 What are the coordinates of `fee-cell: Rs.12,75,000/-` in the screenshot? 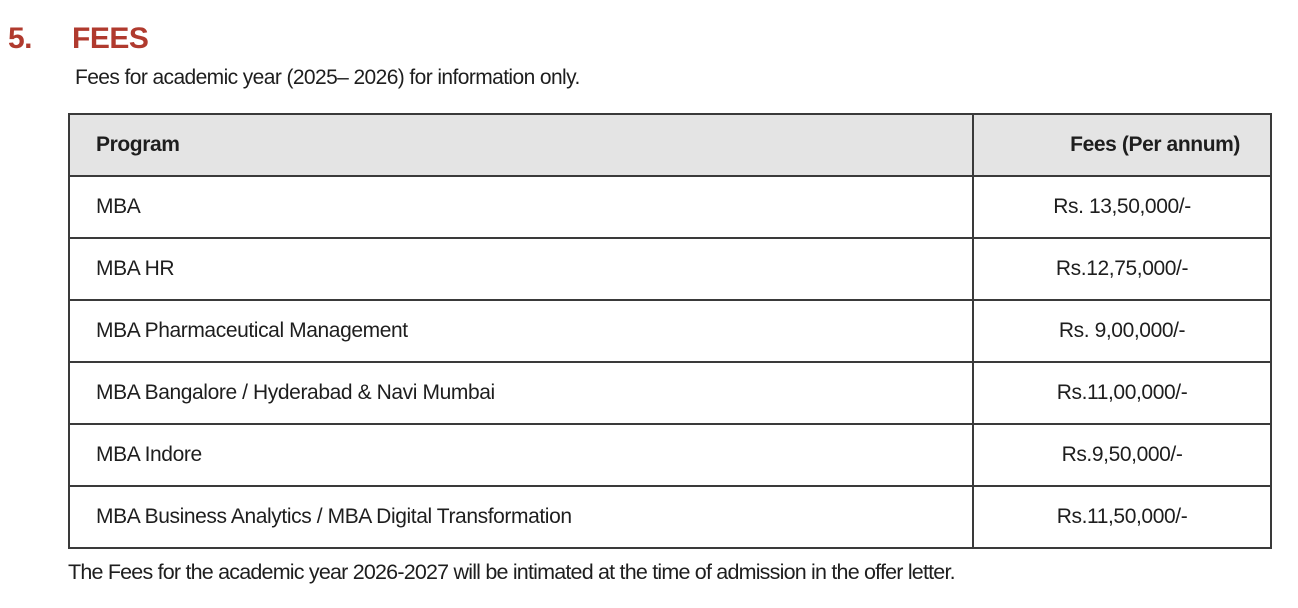 It's located at (1122, 269).